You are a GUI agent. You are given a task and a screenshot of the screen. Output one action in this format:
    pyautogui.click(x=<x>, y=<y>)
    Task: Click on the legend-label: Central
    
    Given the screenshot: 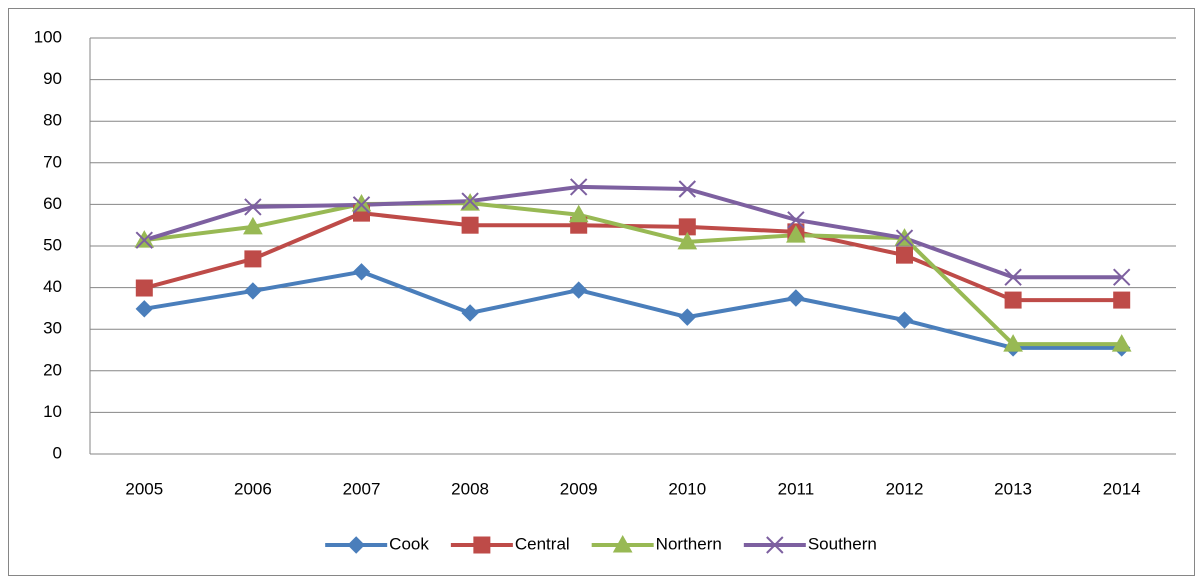 What is the action you would take?
    pyautogui.click(x=542, y=543)
    